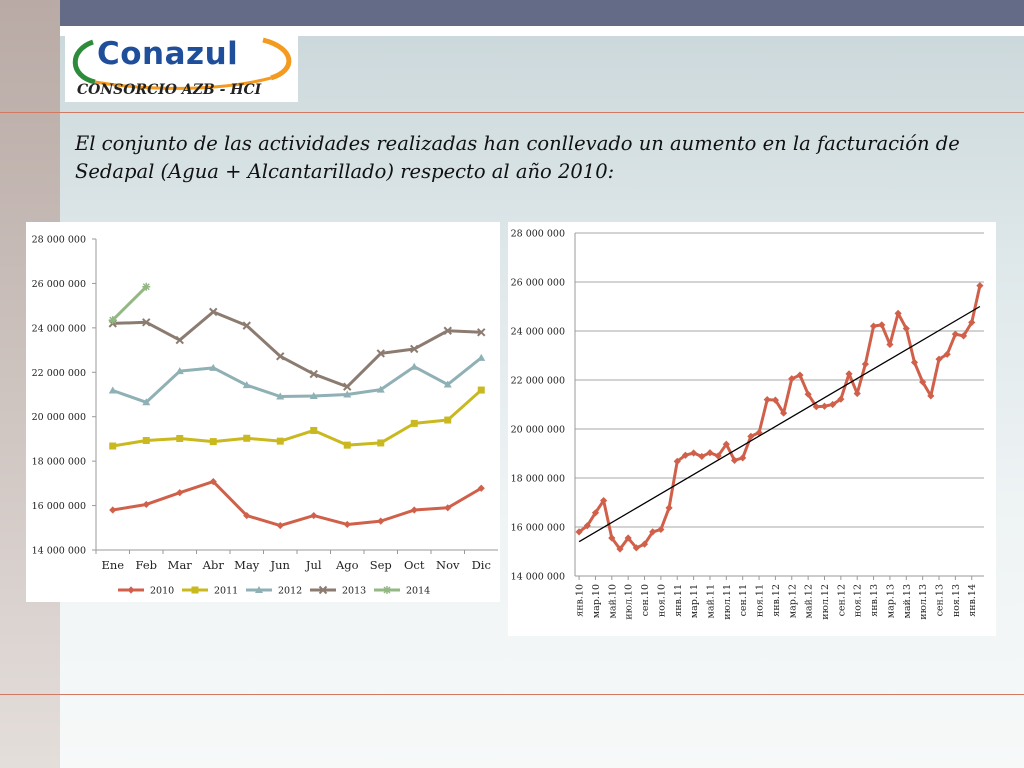  What do you see at coordinates (297, 503) in the screenshot?
I see `series-2010` at bounding box center [297, 503].